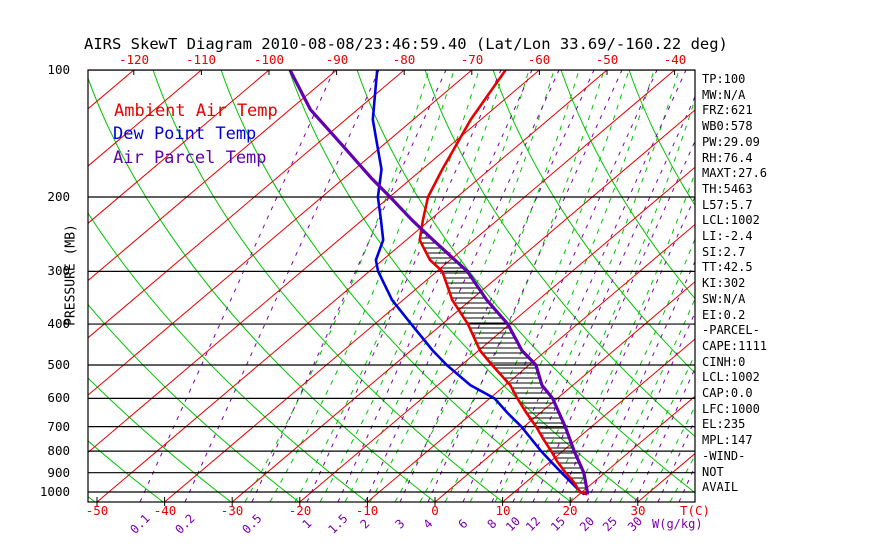 This screenshot has height=560, width=870. I want to click on top-temp-label: -100, so click(269, 59).